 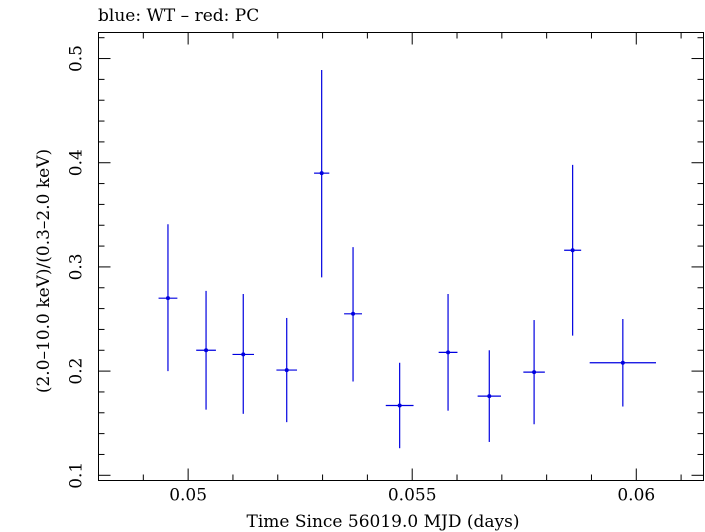 I want to click on y-tick-label: 0.4, so click(x=77, y=162).